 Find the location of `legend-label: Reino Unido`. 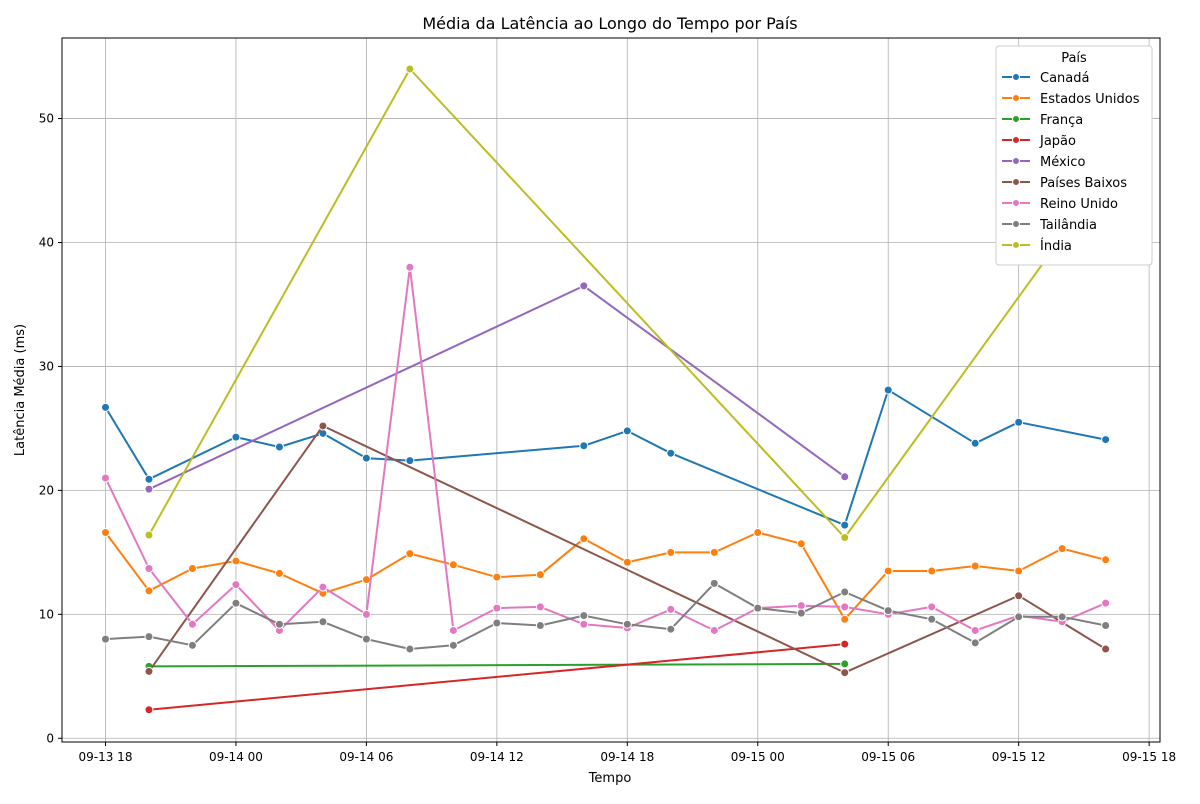

legend-label: Reino Unido is located at coordinates (1079, 204).